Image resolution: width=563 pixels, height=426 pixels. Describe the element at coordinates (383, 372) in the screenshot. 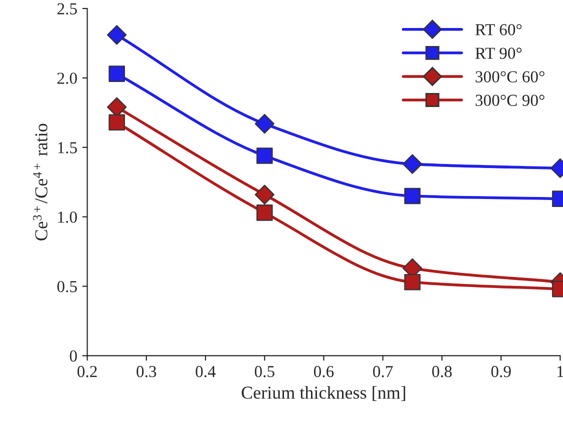

I see `x-tick-label: 0.7` at that location.